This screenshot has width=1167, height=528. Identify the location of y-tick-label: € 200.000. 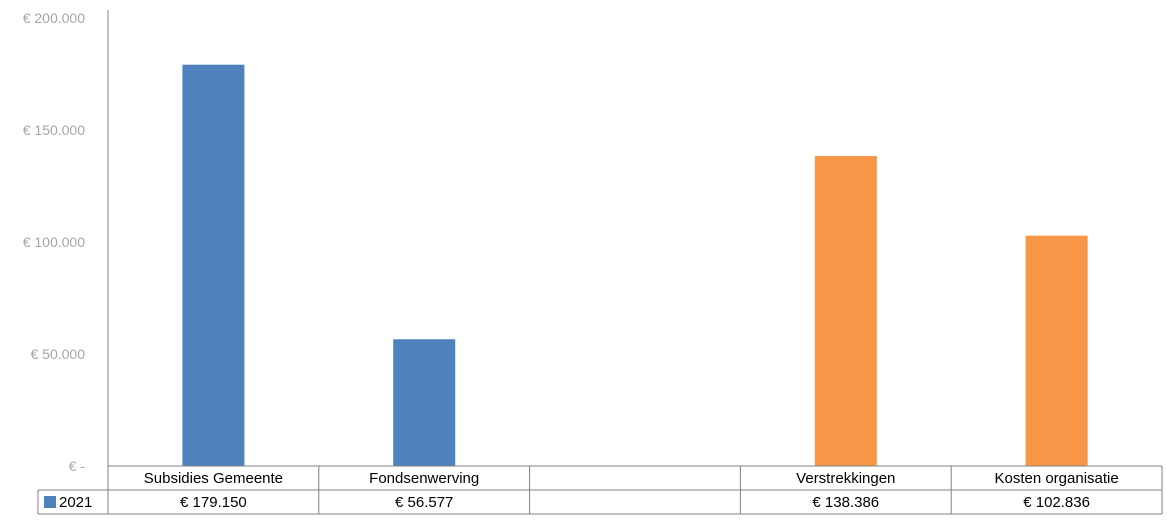
(54, 18).